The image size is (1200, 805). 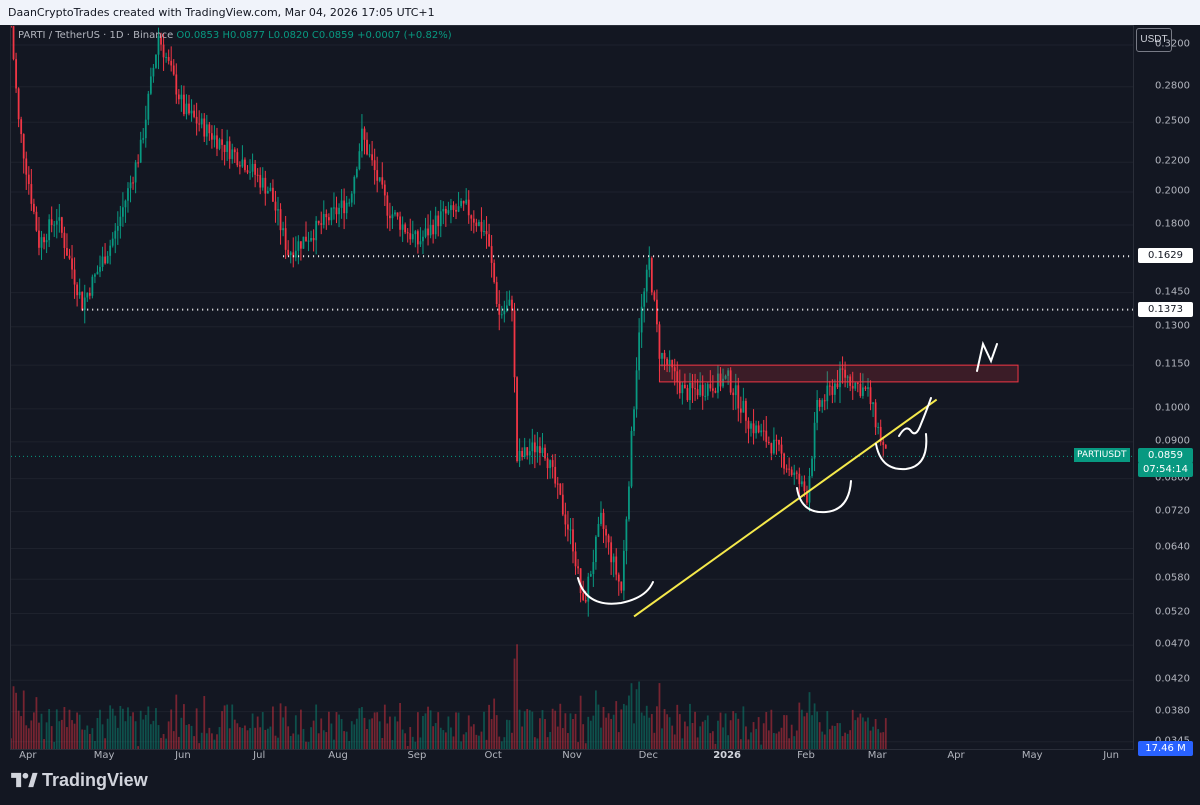 What do you see at coordinates (95, 779) in the screenshot?
I see `brand-name: TradingView` at bounding box center [95, 779].